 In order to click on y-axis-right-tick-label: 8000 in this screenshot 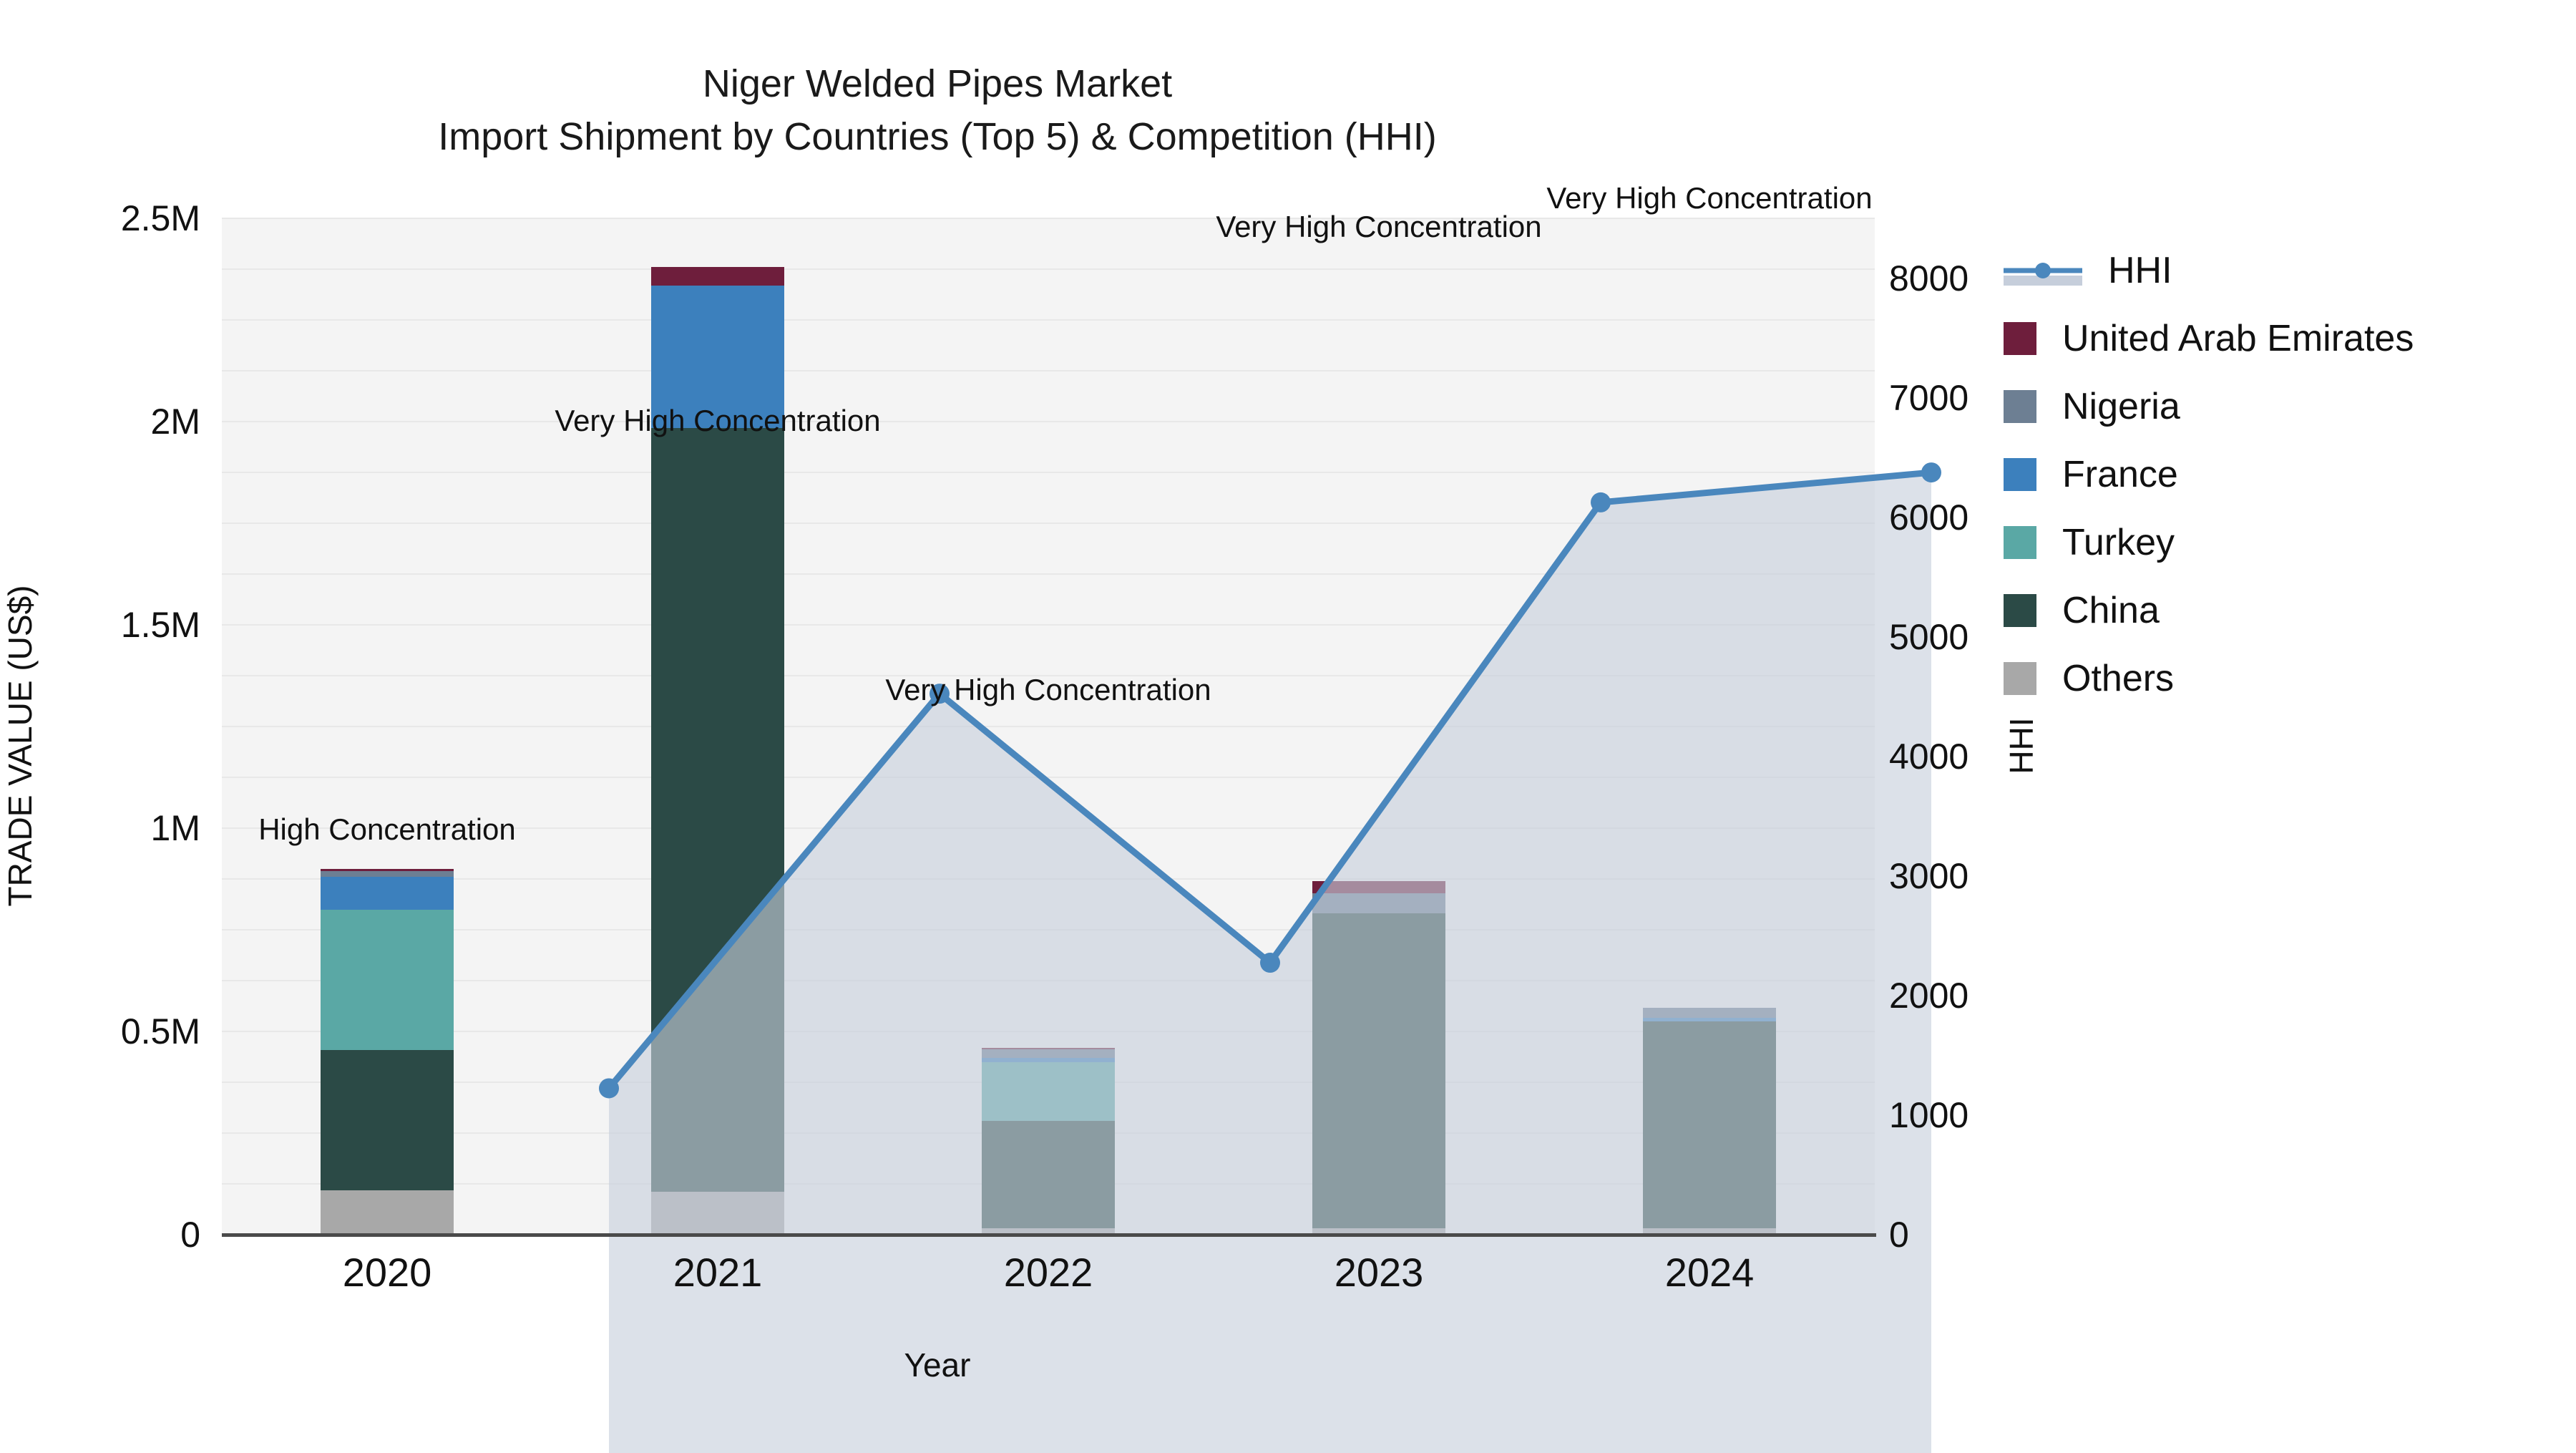, I will do `click(1929, 278)`.